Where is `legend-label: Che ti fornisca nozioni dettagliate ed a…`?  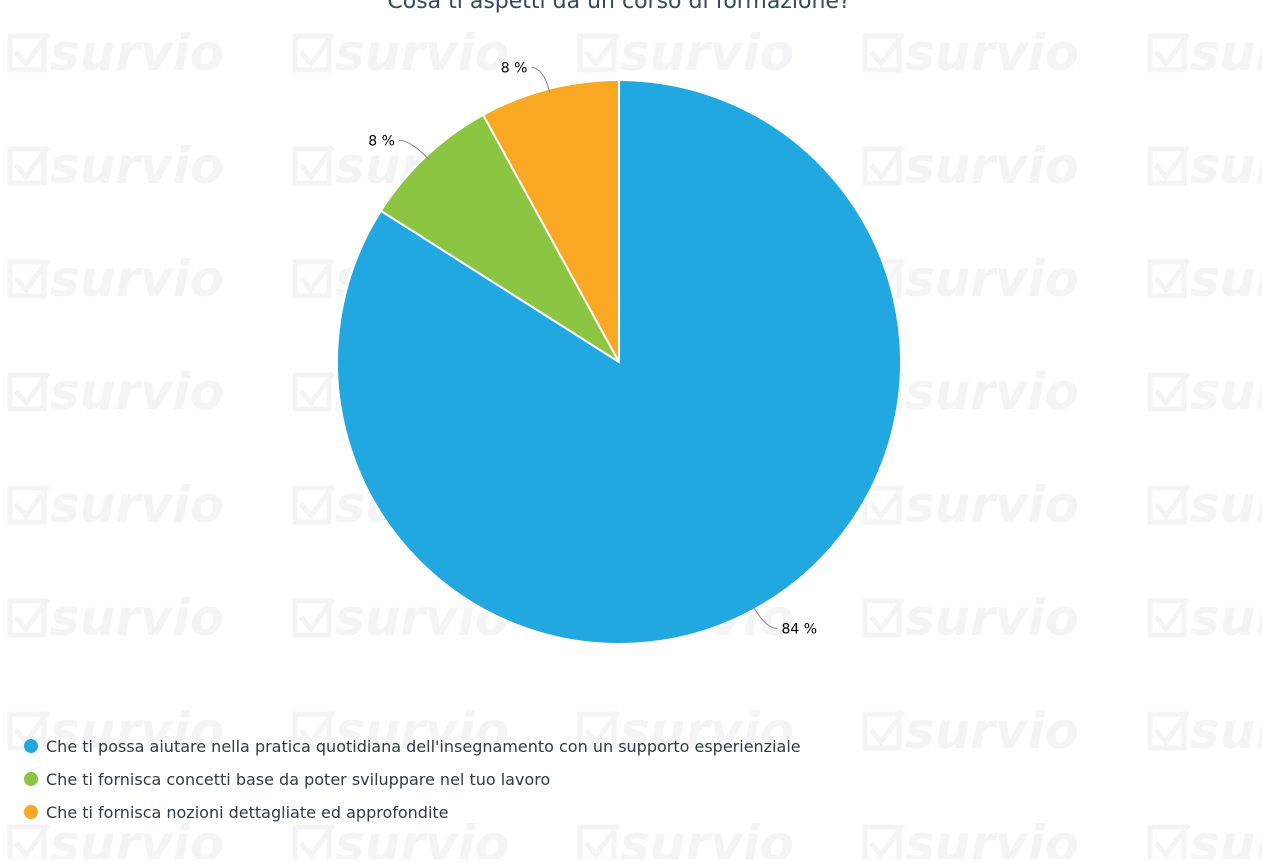 legend-label: Che ti fornisca nozioni dettagliate ed a… is located at coordinates (247, 812).